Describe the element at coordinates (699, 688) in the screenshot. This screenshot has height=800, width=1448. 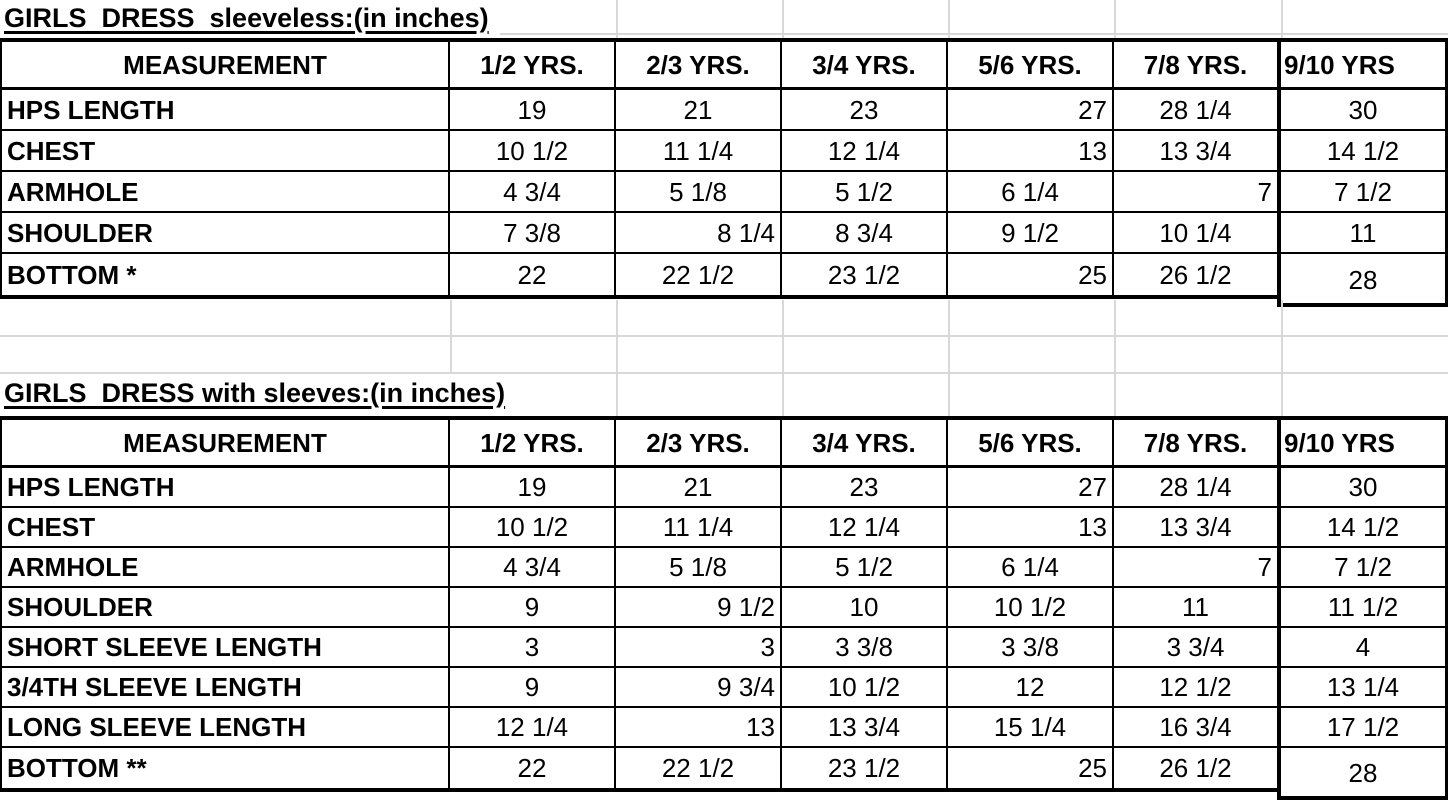
I see `value-cell: 9 3/4` at that location.